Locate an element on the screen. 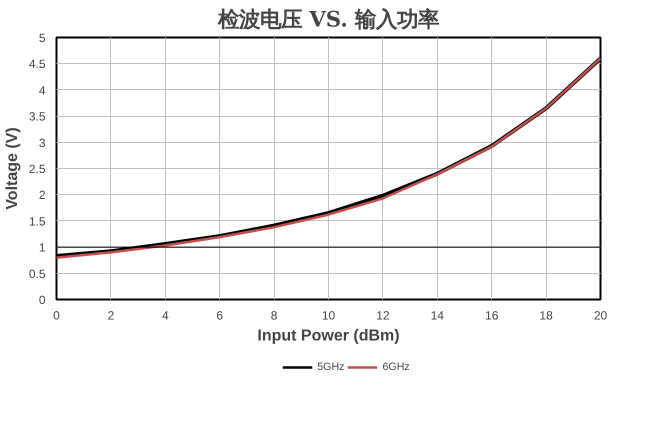  legend-label: 6GHz is located at coordinates (396, 367).